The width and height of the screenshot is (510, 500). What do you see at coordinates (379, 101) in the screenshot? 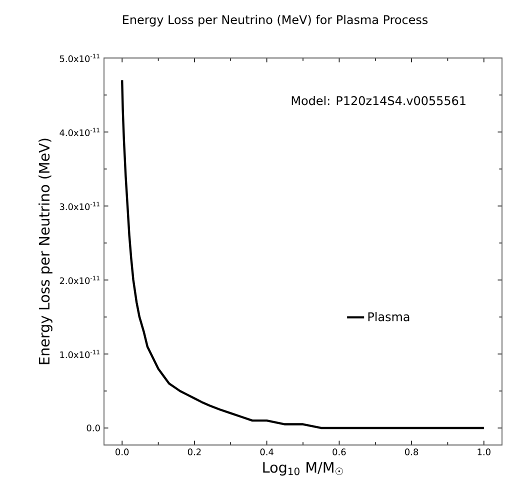
I see `annotation: Model: P120z14S4.v0055561` at bounding box center [379, 101].